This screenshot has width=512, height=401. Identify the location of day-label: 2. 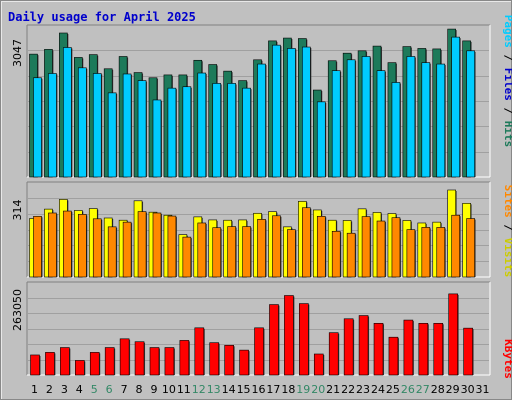
(49, 389).